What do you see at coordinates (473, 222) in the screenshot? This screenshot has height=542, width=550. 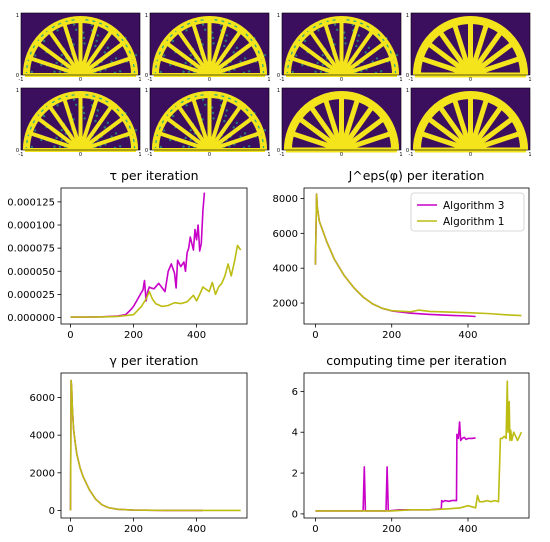 I see `legend-label: Algorithm 1` at bounding box center [473, 222].